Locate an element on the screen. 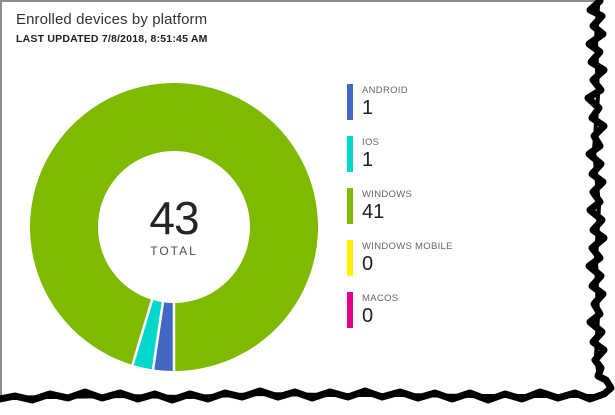 This screenshot has height=415, width=615. legend-item-label: IOS is located at coordinates (371, 142).